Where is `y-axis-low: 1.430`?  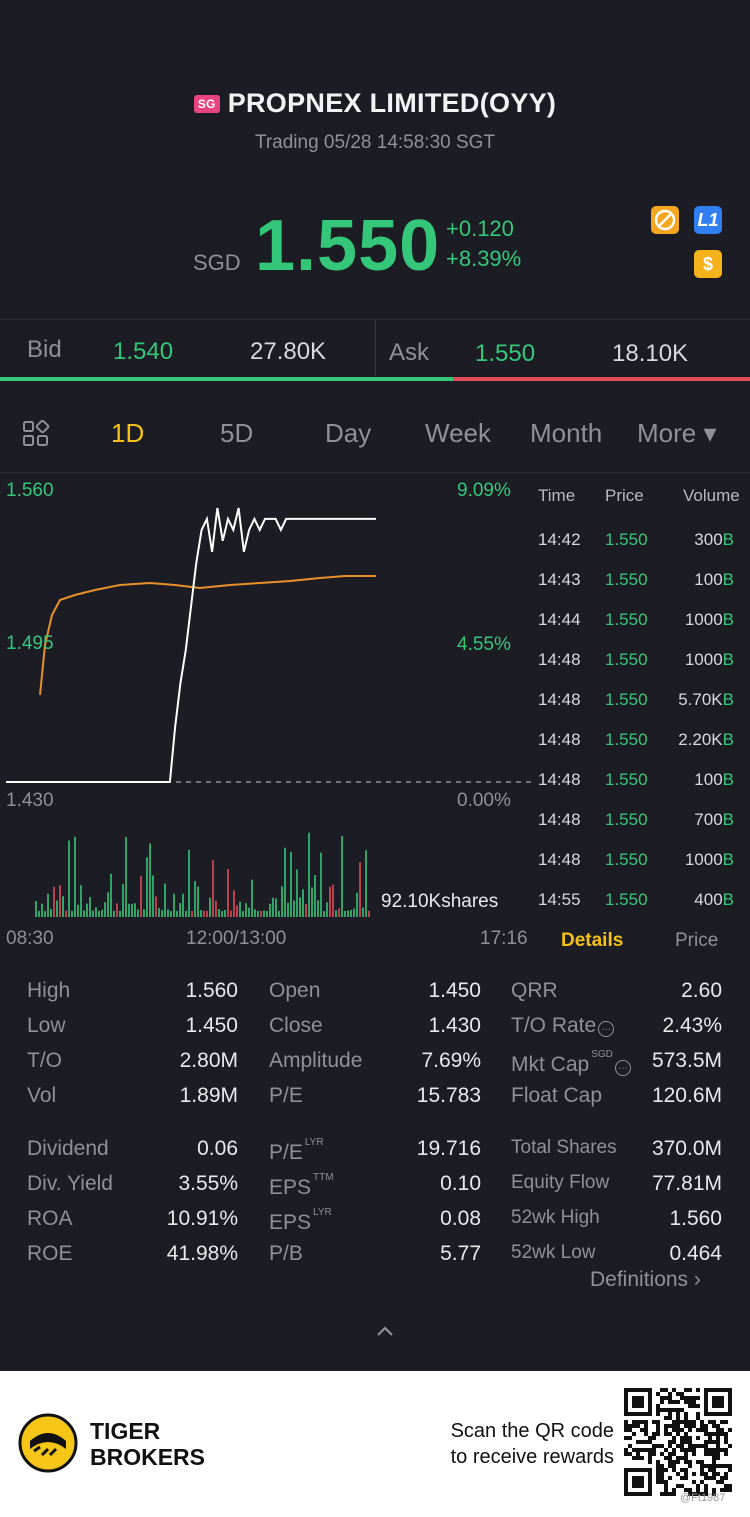 y-axis-low: 1.430 is located at coordinates (30, 800).